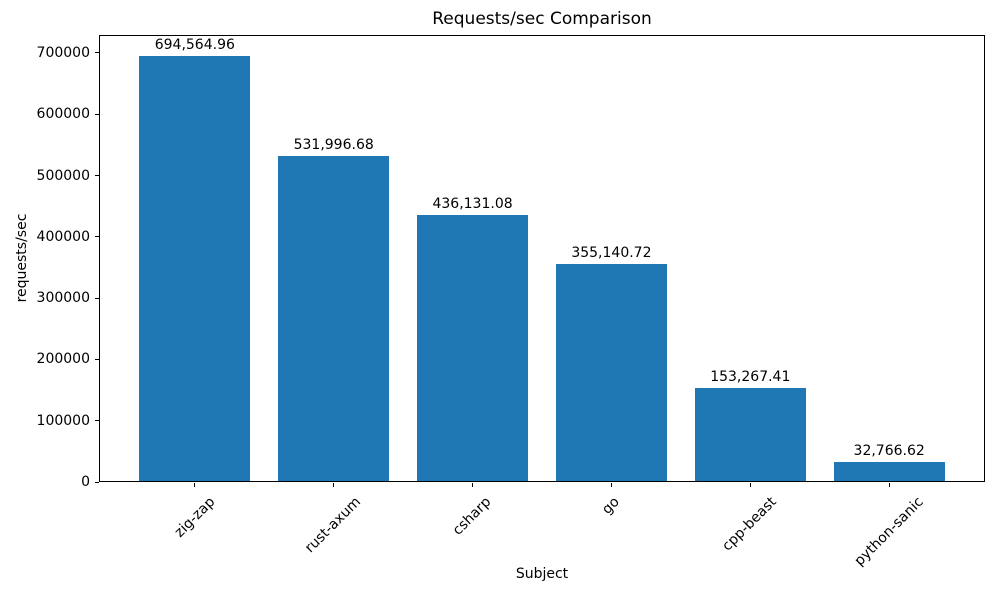  I want to click on y-axis-label: requests/sec, so click(22, 258).